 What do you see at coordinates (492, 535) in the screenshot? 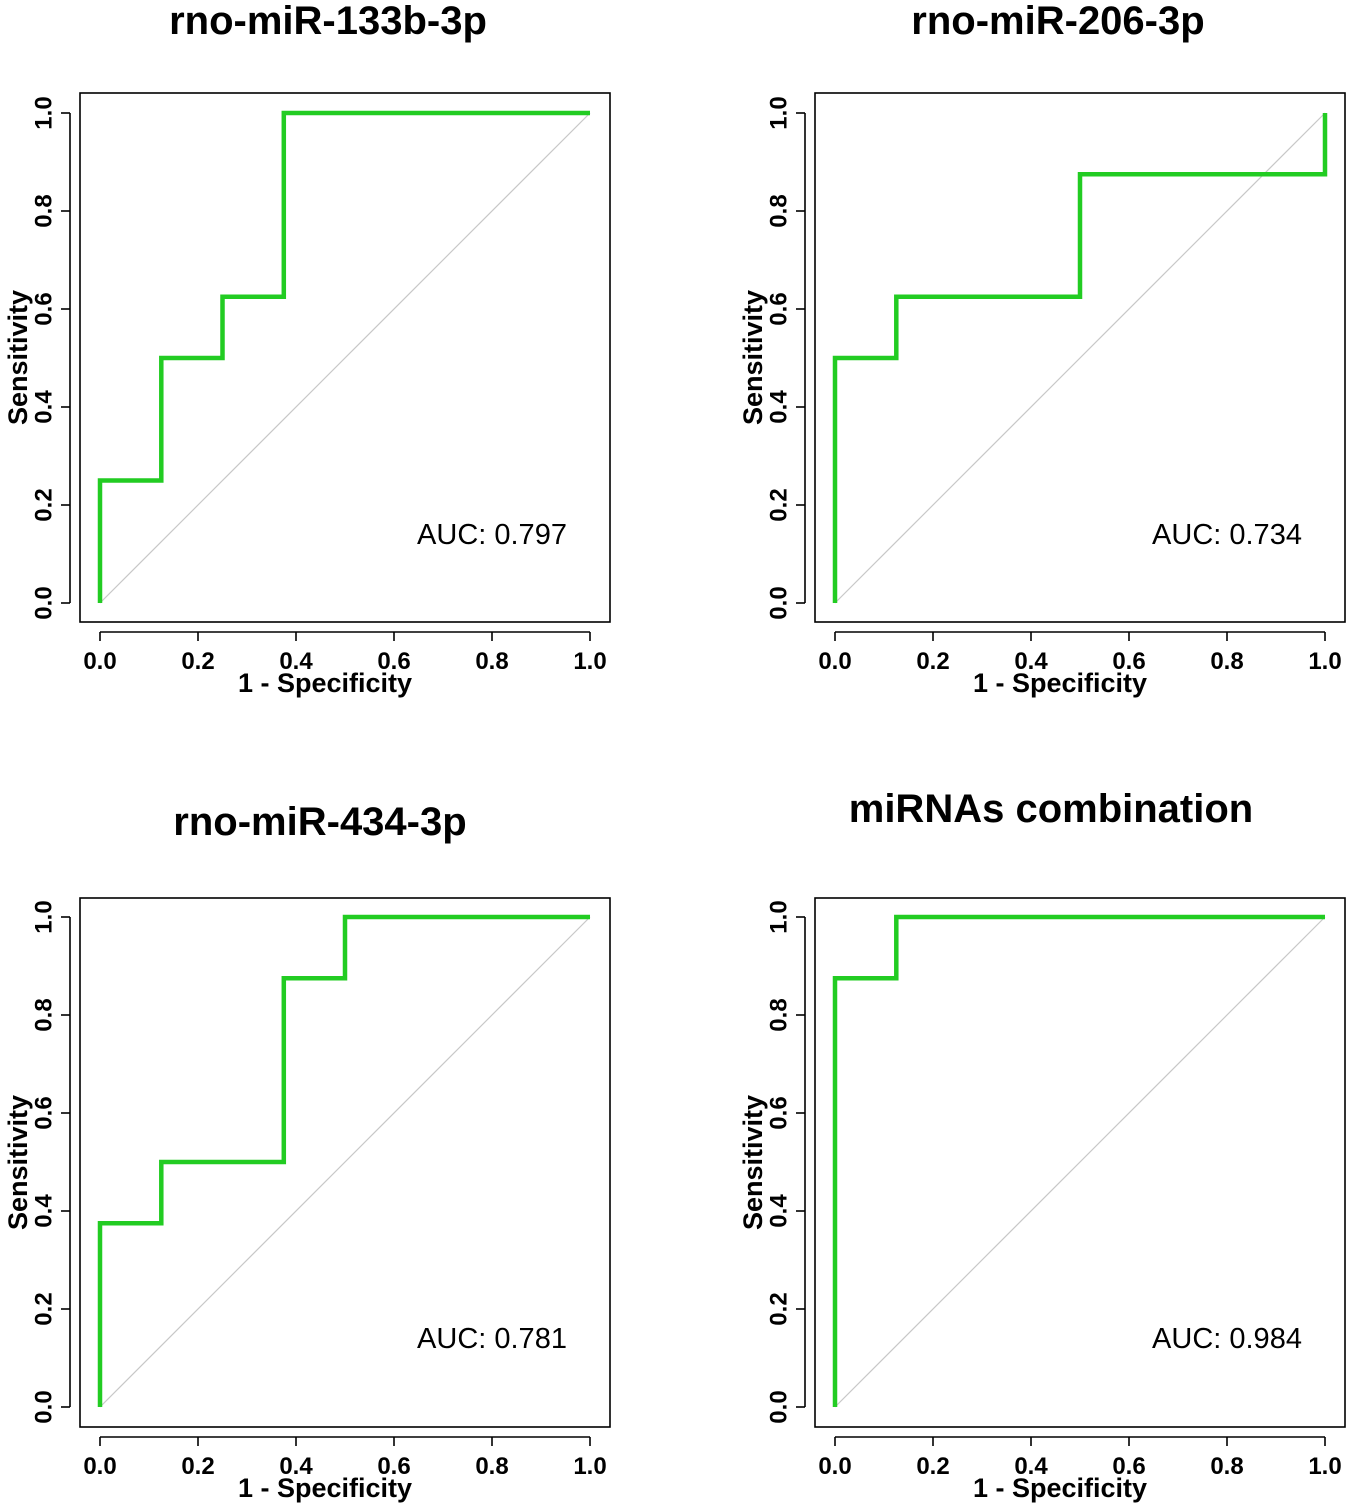
I see `auc-annotation: AUC: 0.797` at bounding box center [492, 535].